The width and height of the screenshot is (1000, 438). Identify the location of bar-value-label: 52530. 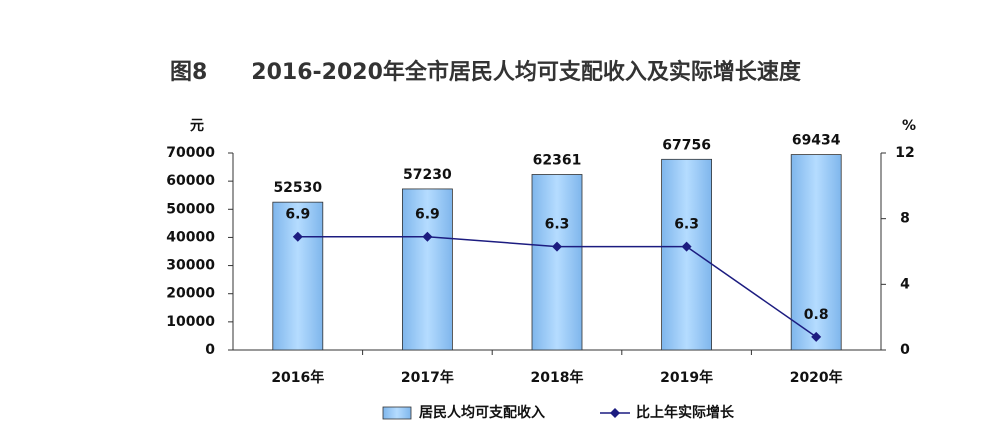
(297, 188).